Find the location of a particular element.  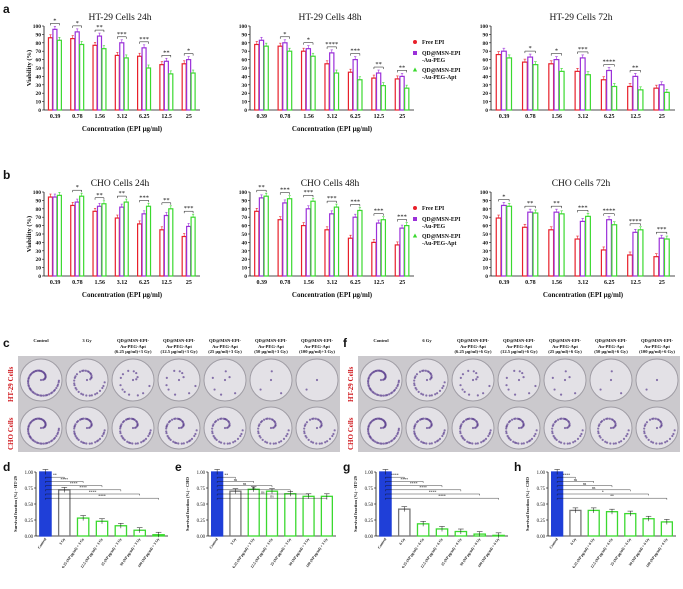

x-tick-label: 0.78 is located at coordinates (285, 117).